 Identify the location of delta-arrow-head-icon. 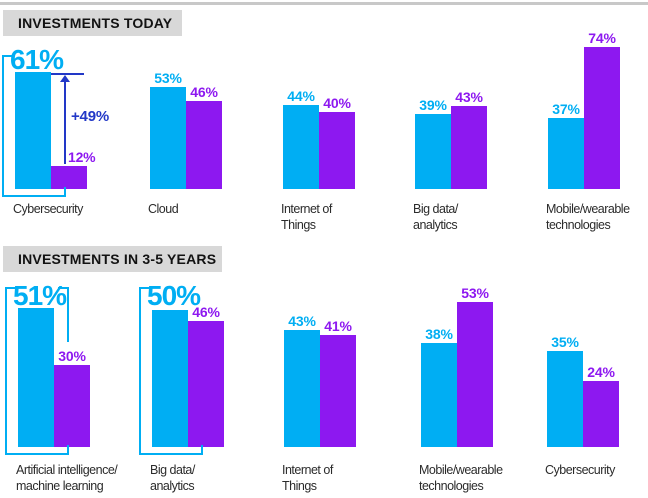
(65, 78).